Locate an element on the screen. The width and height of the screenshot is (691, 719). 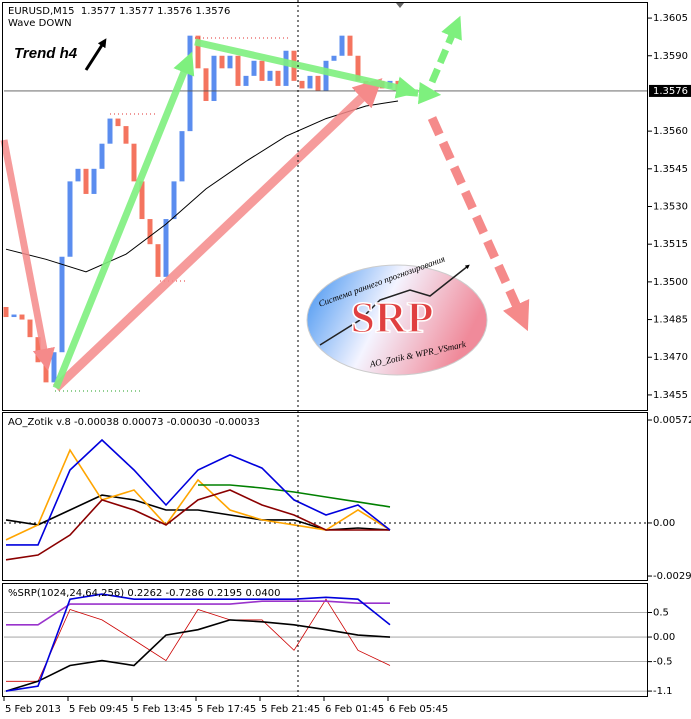
x-tick-label: 5 Feb 2013 is located at coordinates (33, 709).